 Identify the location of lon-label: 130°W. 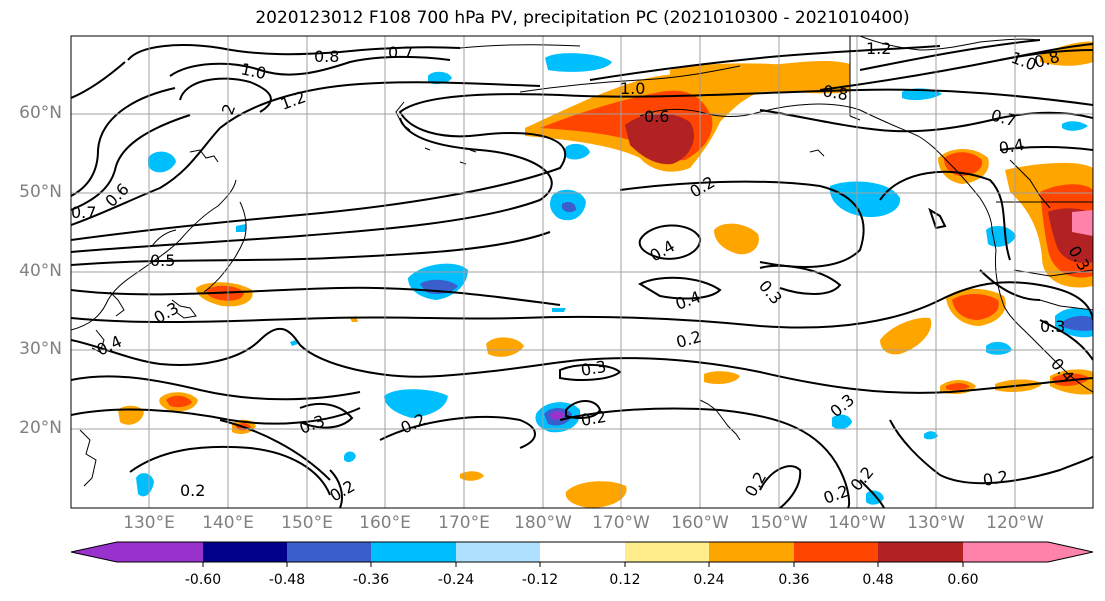
(936, 523).